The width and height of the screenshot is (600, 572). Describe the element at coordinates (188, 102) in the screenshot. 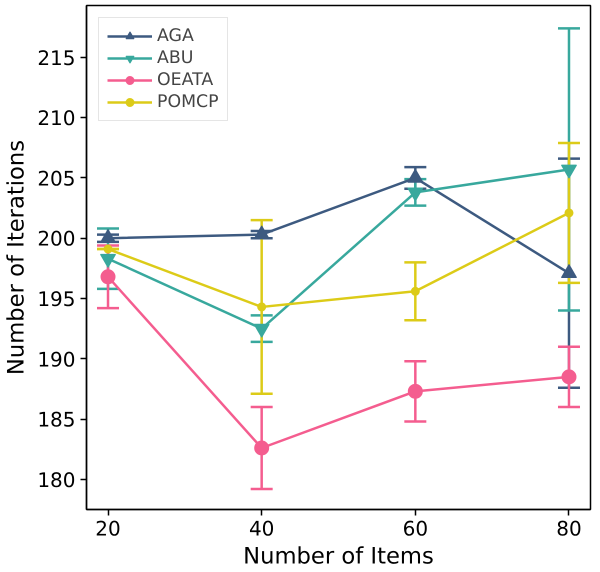

I see `legend-label: POMCP` at that location.